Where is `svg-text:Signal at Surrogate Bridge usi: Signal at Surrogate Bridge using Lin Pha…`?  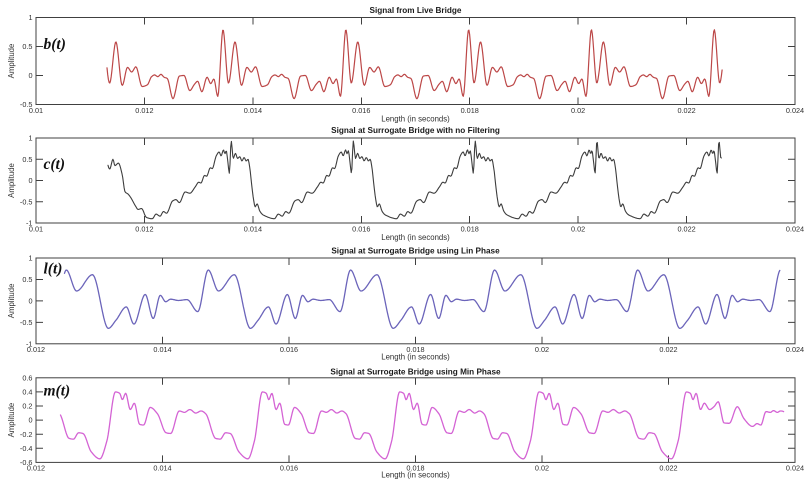
svg-text:Signal at Surrogate Bridge usi: Signal at Surrogate Bridge using Lin Pha… is located at coordinates (415, 251).